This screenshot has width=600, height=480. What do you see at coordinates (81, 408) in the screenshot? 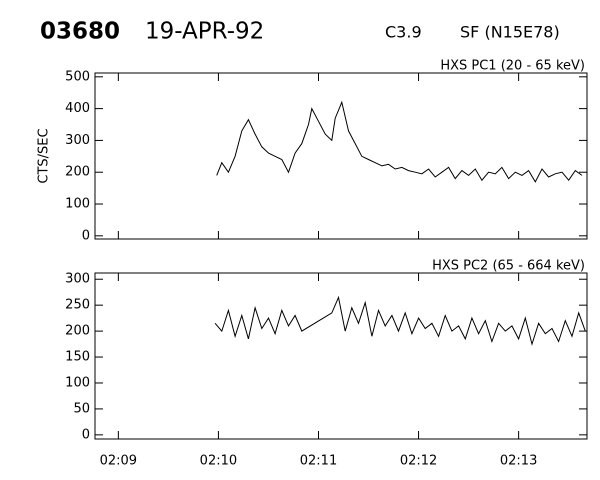
I see `y-tick-label: 50` at bounding box center [81, 408].